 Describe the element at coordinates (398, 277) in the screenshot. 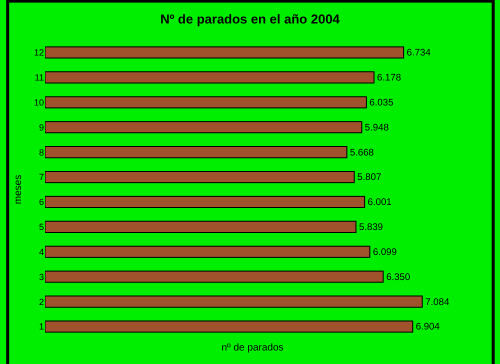

I see `data-label: 6.350` at that location.